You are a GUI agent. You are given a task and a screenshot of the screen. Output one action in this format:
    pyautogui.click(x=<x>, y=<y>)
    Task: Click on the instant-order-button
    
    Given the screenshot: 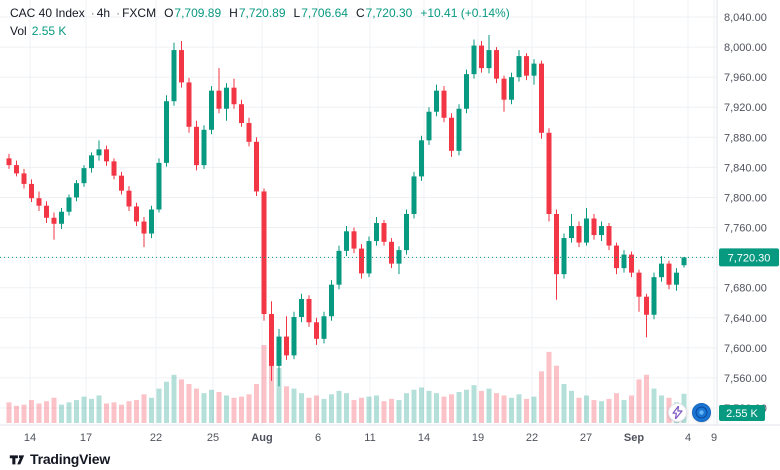 What is the action you would take?
    pyautogui.click(x=677, y=412)
    